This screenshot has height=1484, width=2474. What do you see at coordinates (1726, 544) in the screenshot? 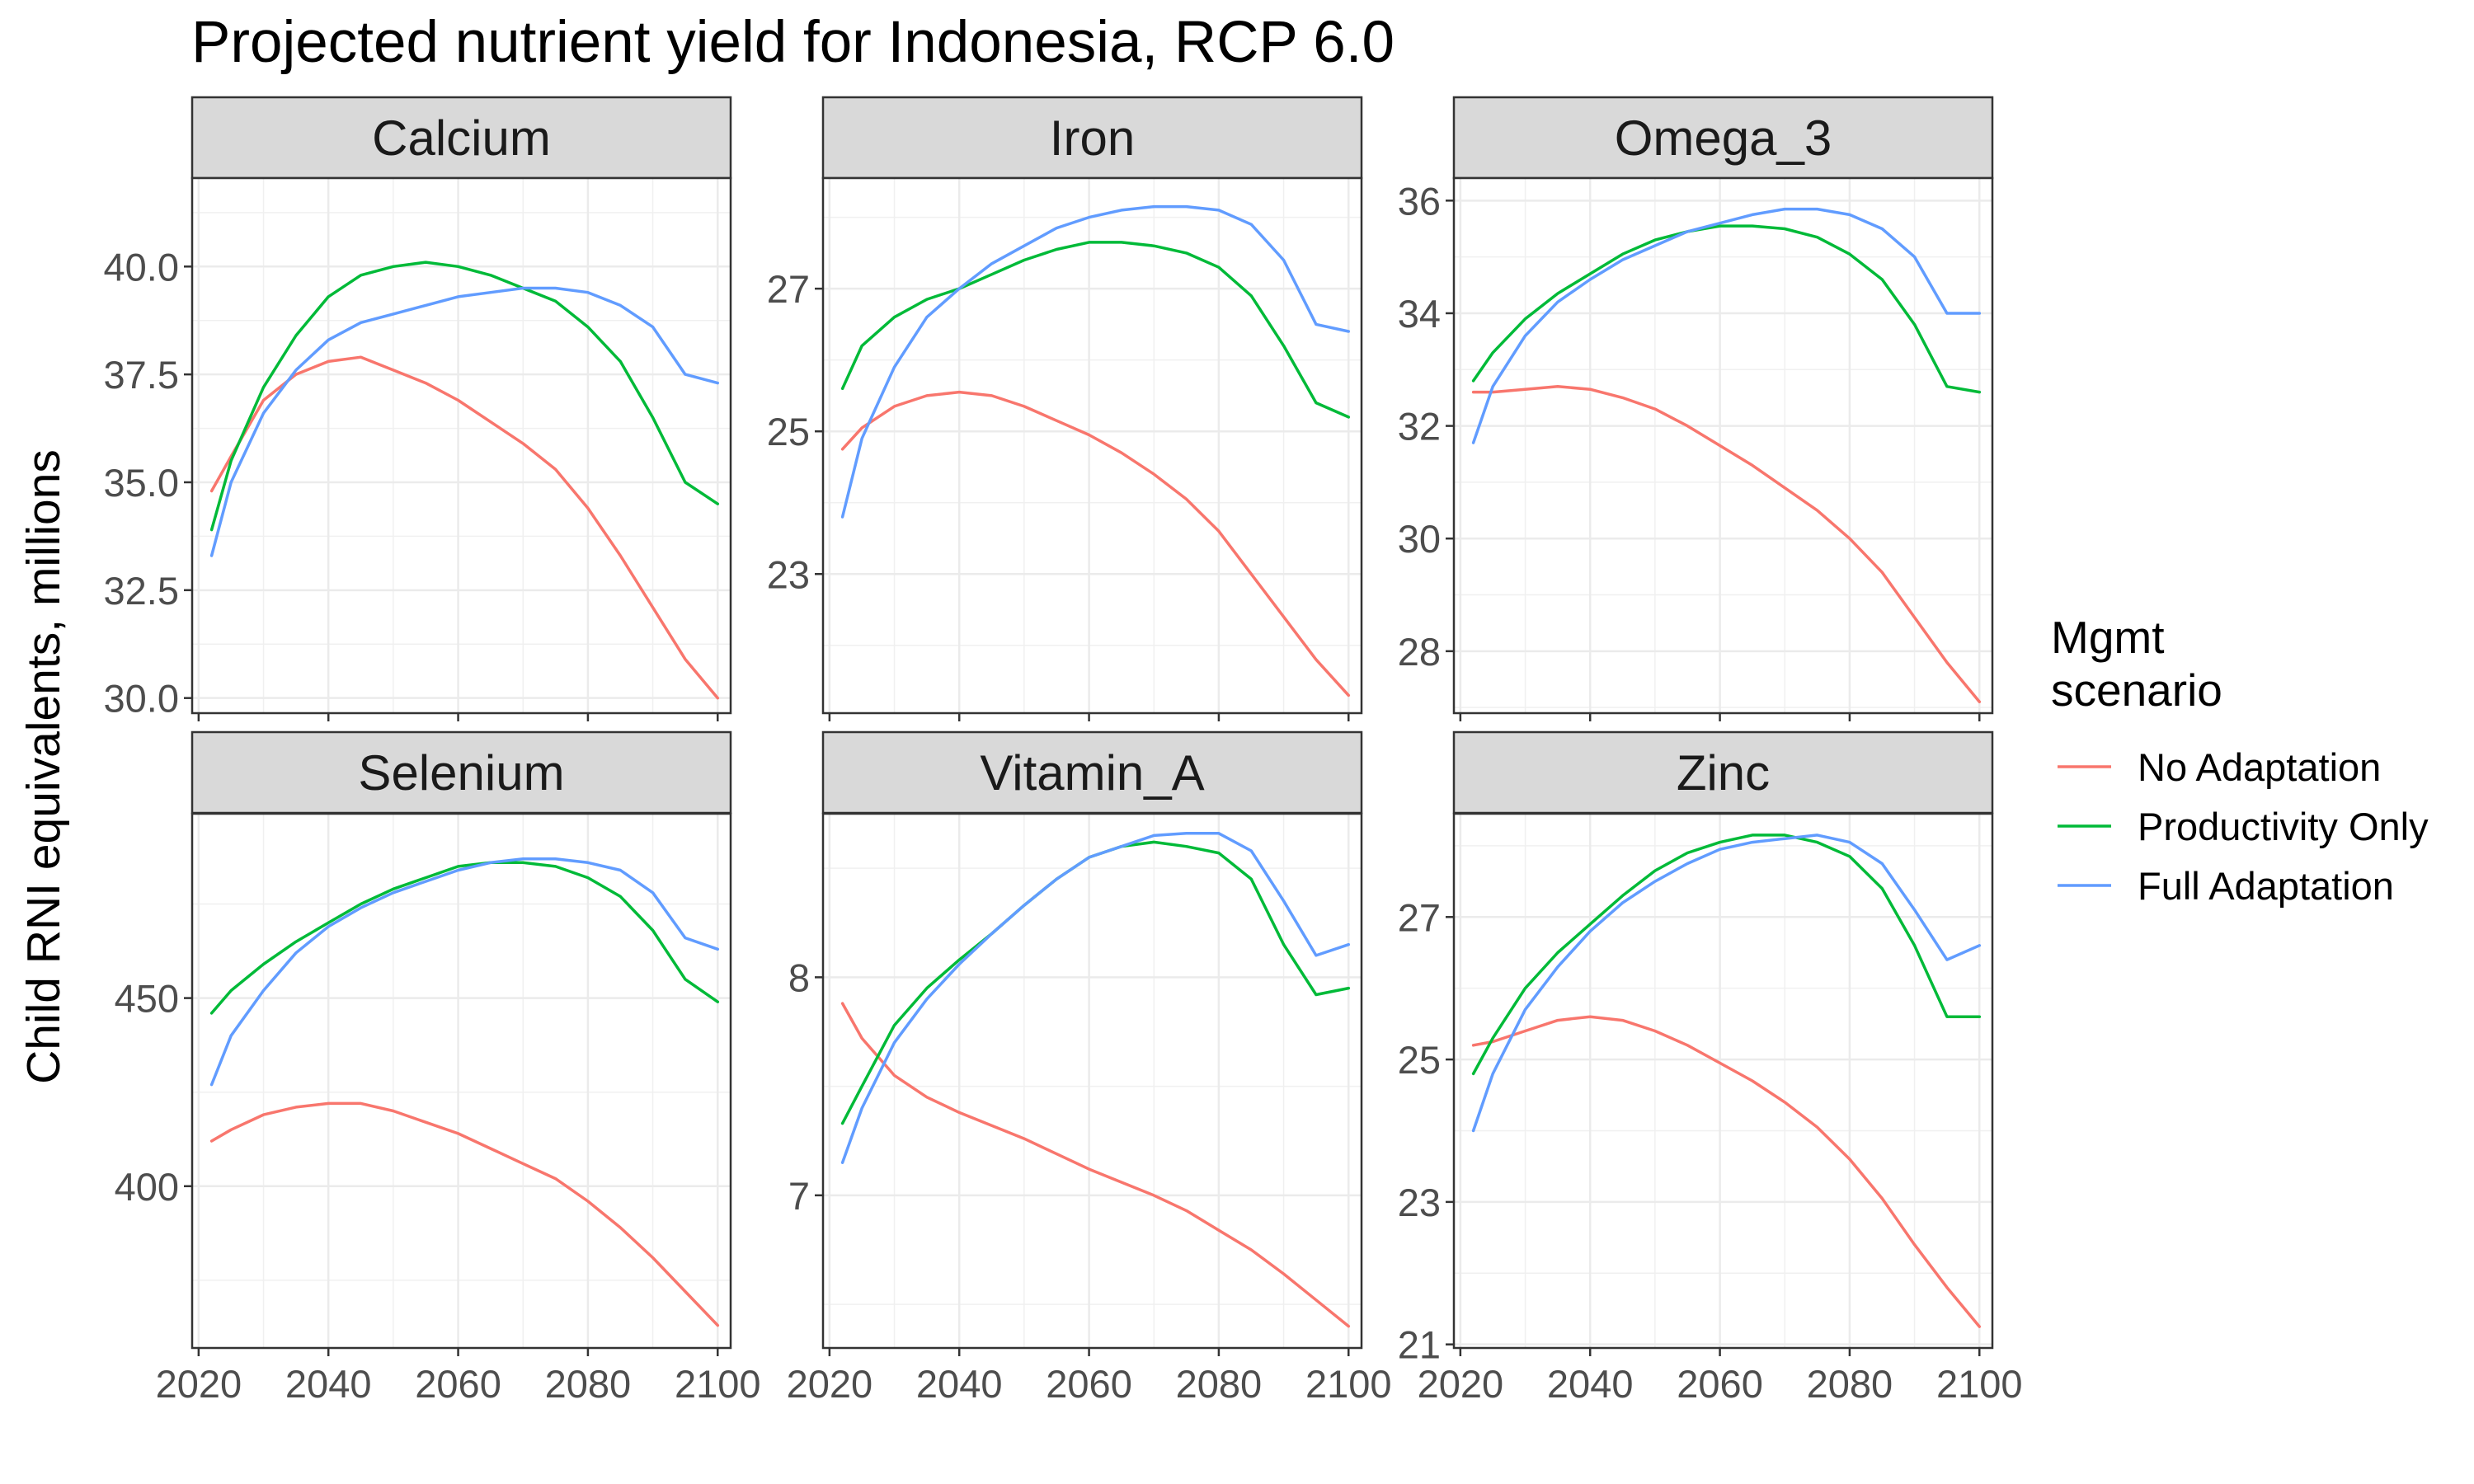
I see `series-line-omega-3-no-adaptation` at bounding box center [1726, 544].